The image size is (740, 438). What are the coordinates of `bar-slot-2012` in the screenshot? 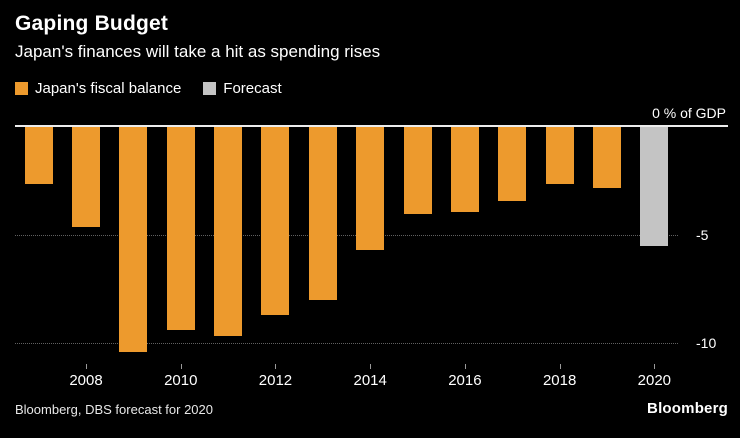 It's located at (275, 245).